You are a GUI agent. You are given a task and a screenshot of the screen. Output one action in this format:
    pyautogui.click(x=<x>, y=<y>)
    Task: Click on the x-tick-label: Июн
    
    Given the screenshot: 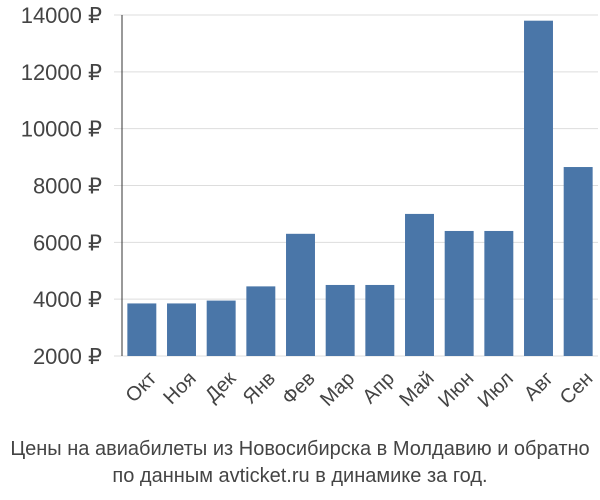 What is the action you would take?
    pyautogui.click(x=456, y=390)
    